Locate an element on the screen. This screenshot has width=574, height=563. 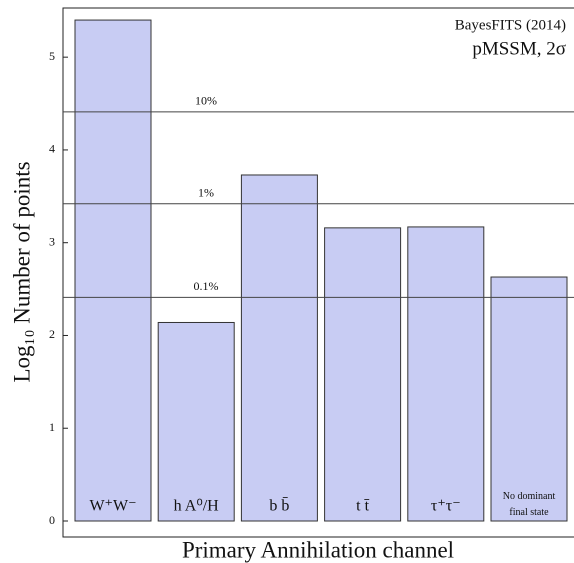
x-axis-label: Primary Annihilation channel is located at coordinates (318, 549).